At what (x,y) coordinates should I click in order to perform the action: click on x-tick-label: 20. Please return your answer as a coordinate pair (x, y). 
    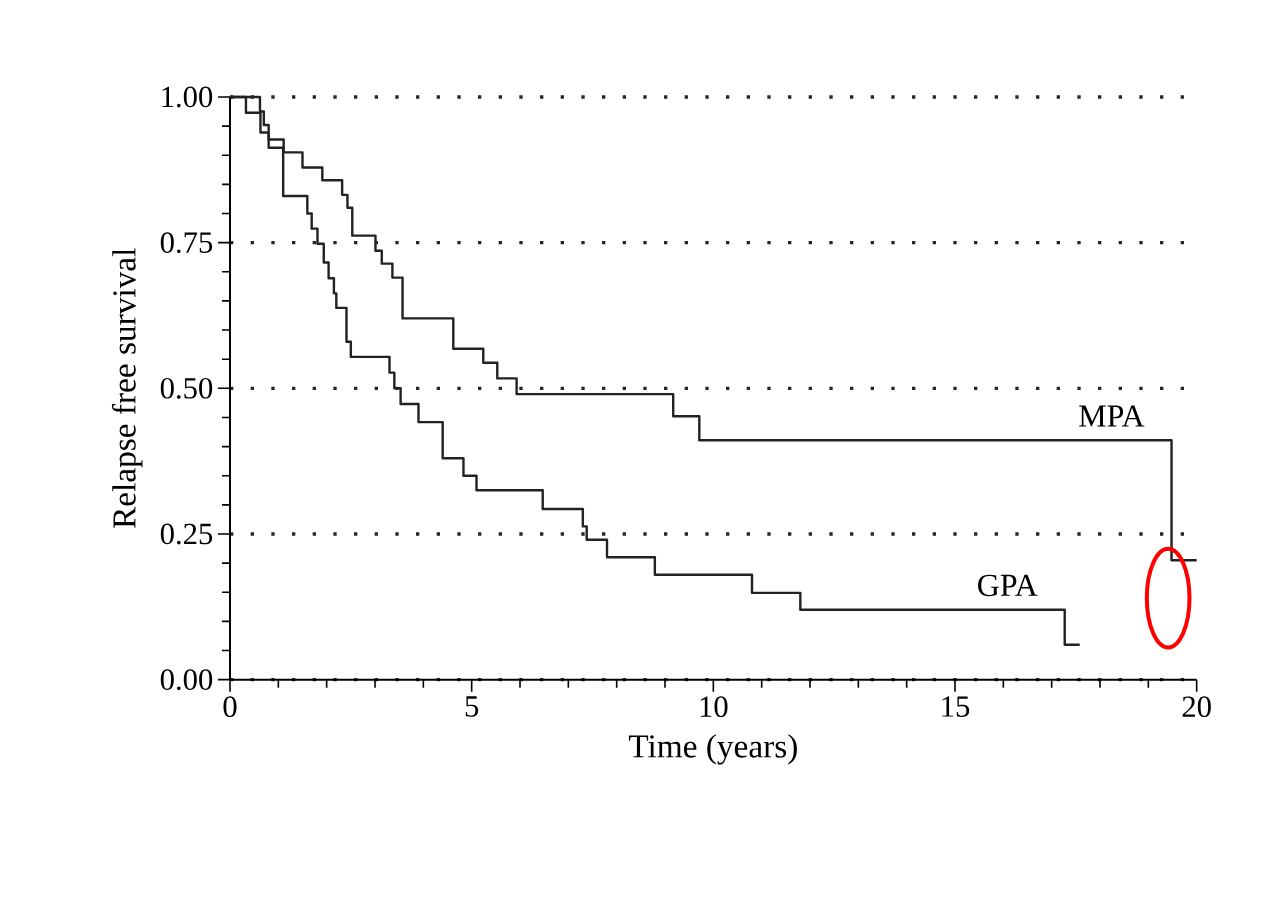
    Looking at the image, I should click on (1196, 707).